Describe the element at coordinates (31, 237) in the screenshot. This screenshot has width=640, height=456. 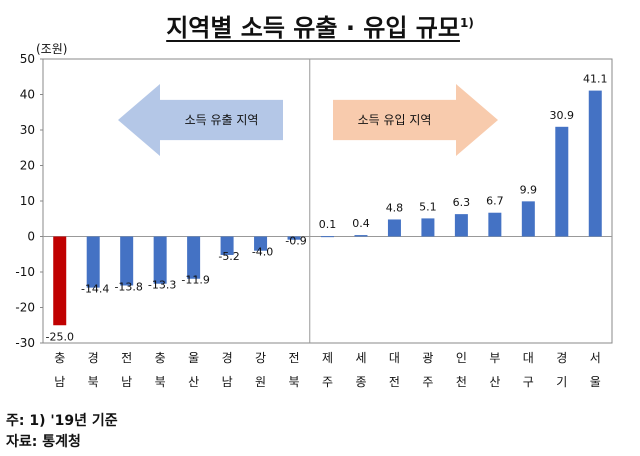
I see `y-tick-label: 0` at that location.